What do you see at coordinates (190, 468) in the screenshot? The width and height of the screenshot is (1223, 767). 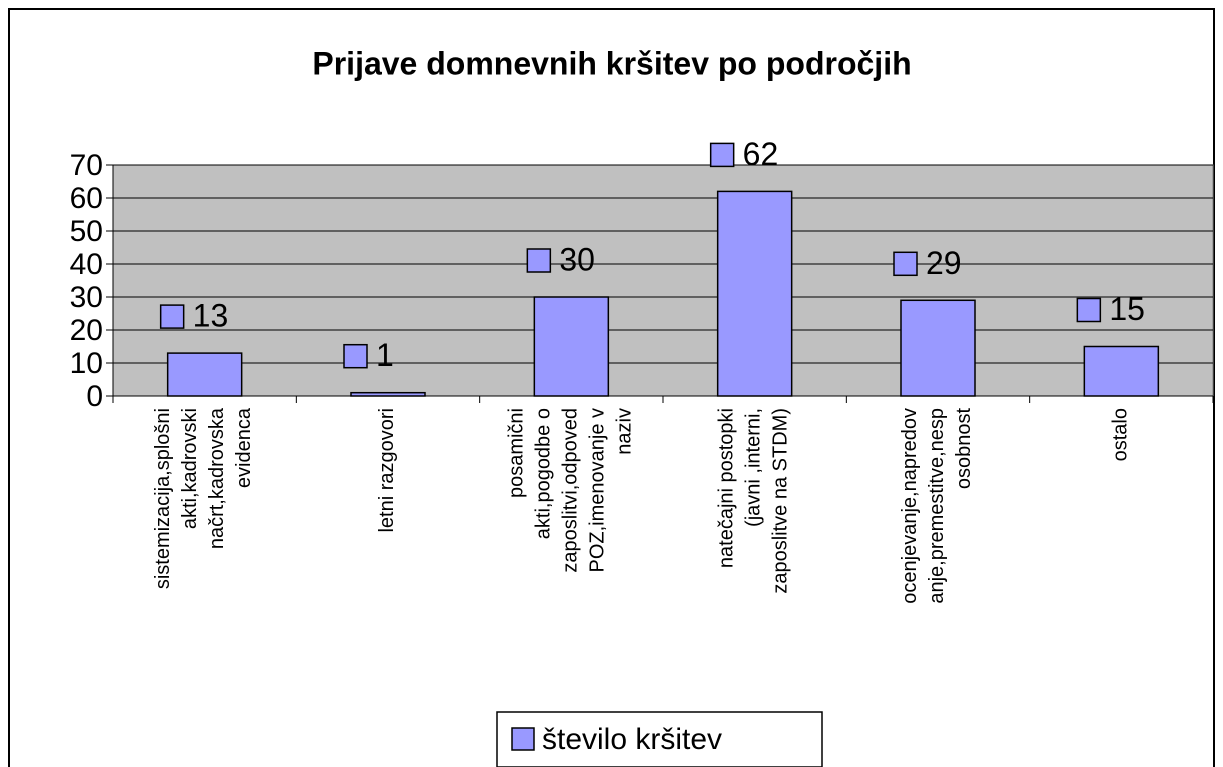 I see `x-tick-label-line: akti,kadrovski` at bounding box center [190, 468].